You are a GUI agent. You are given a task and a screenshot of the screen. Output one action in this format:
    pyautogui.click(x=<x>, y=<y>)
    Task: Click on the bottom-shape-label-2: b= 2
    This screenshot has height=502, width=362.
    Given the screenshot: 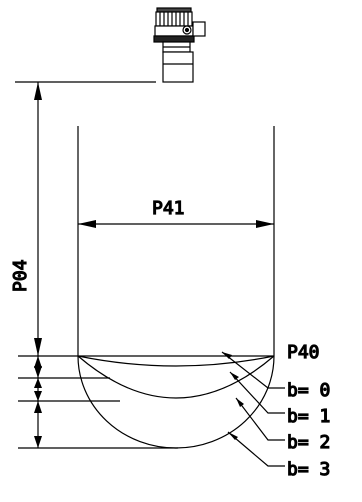 What is the action you would take?
    pyautogui.click(x=308, y=442)
    